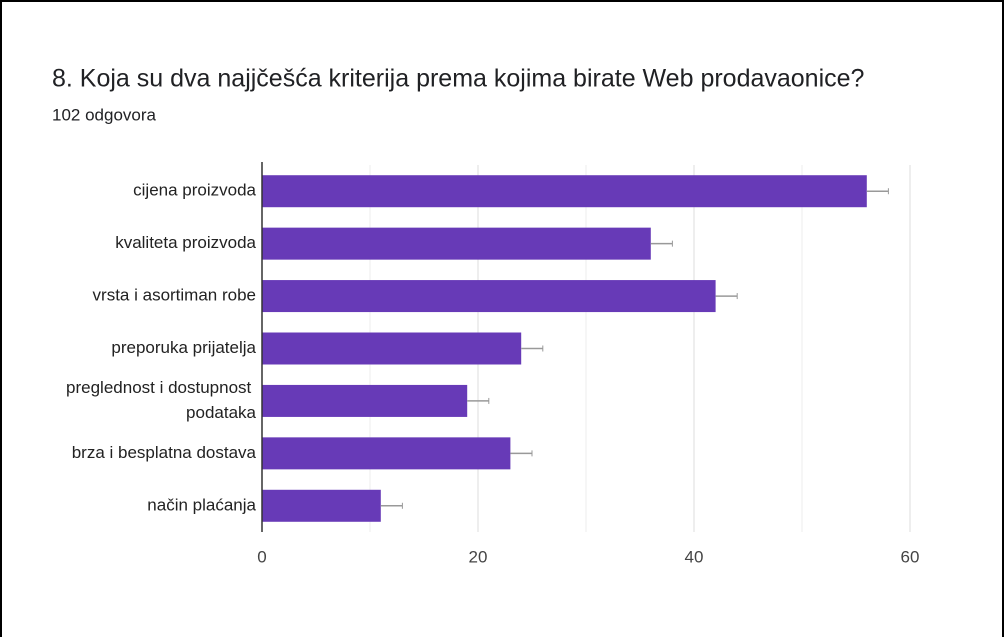  Describe the element at coordinates (161, 400) in the screenshot. I see `y-tick-label: preglednost i dostupnost podataka` at that location.